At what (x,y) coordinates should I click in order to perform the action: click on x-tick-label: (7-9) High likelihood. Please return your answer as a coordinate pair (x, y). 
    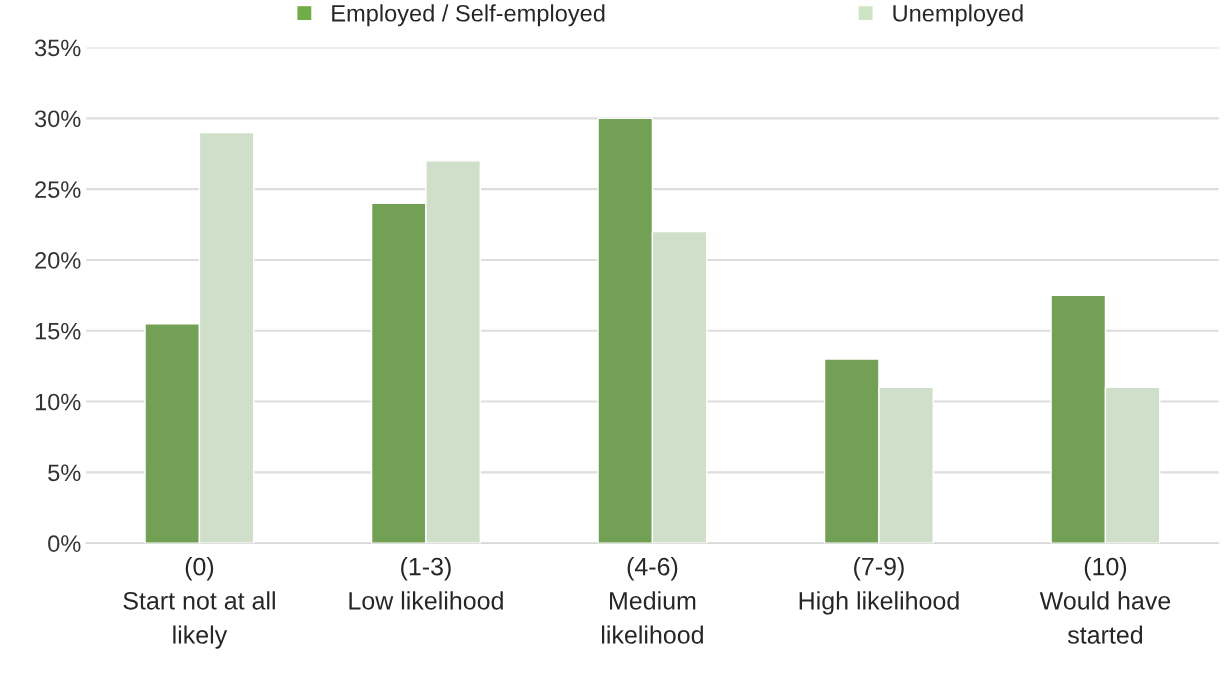
    Looking at the image, I should click on (879, 586).